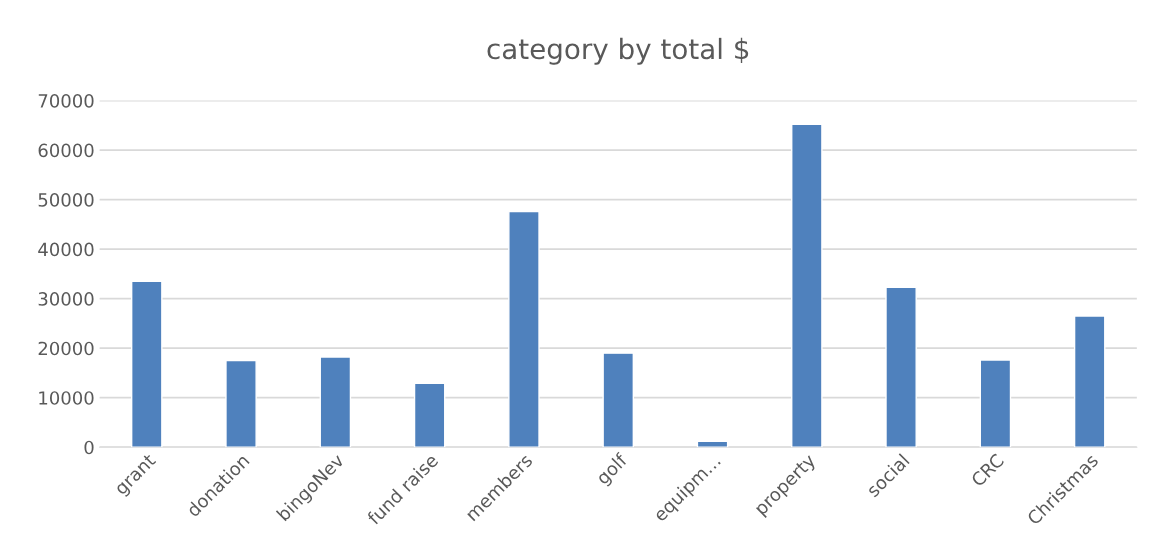 This screenshot has width=1172, height=559. What do you see at coordinates (66, 348) in the screenshot?
I see `y-tick-label: 20000` at bounding box center [66, 348].